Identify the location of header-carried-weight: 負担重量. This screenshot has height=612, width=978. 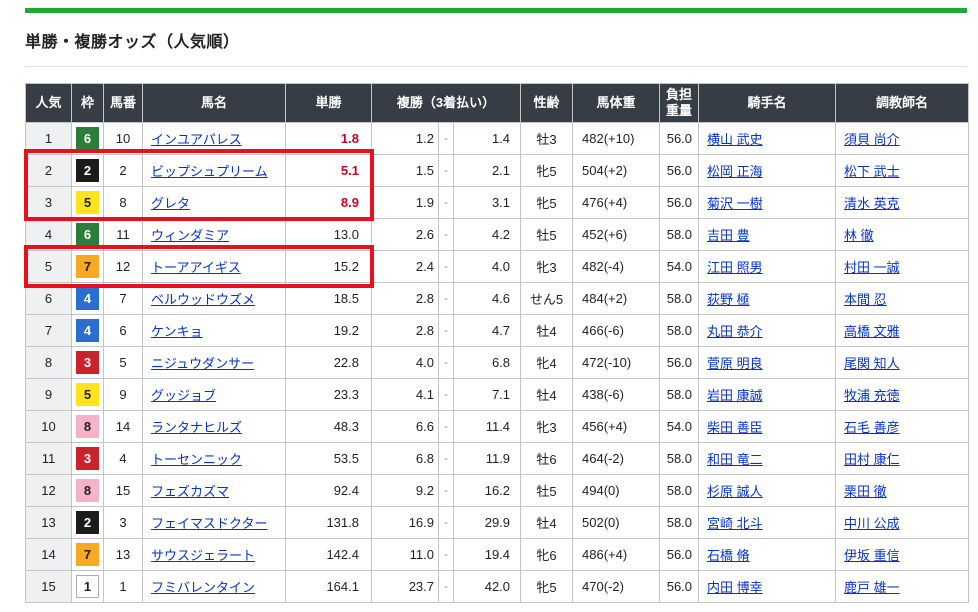
(679, 103).